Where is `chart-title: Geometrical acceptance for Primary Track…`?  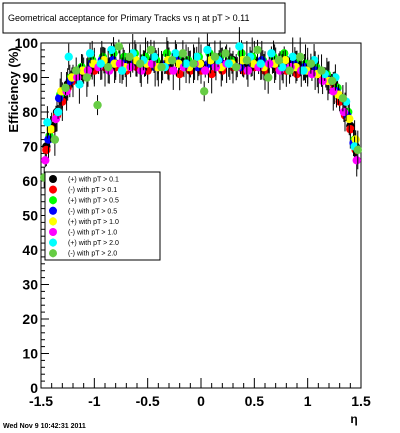 chart-title: Geometrical acceptance for Primary Track… is located at coordinates (129, 18).